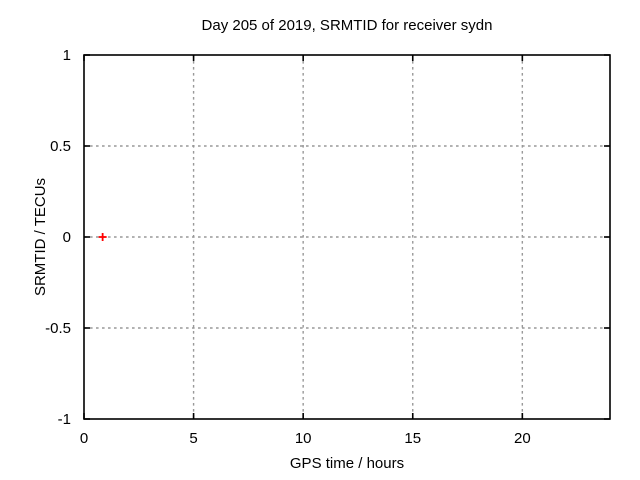  I want to click on y-axis-label: SRMTID / TECUs, so click(40, 237).